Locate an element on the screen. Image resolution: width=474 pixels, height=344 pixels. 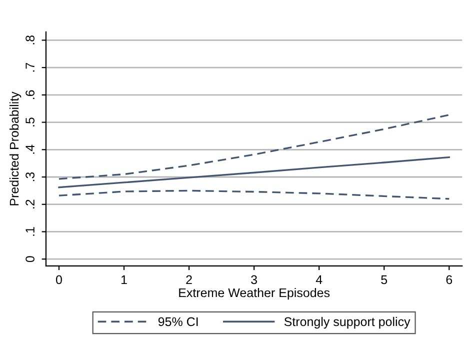
x-tick-label: 5 is located at coordinates (384, 279).